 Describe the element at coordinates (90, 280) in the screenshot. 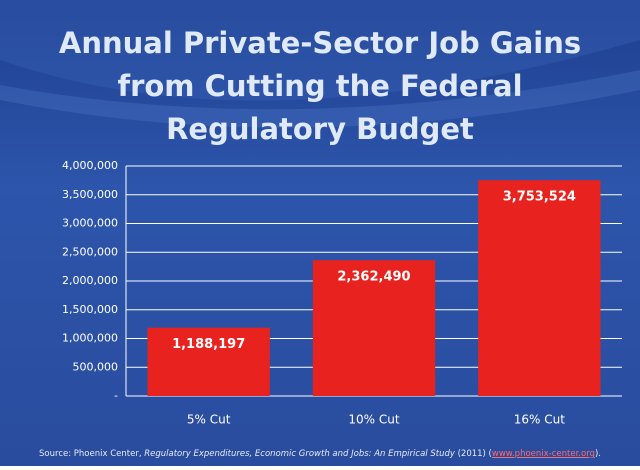

I see `y-tick-label: 2,000,000` at that location.